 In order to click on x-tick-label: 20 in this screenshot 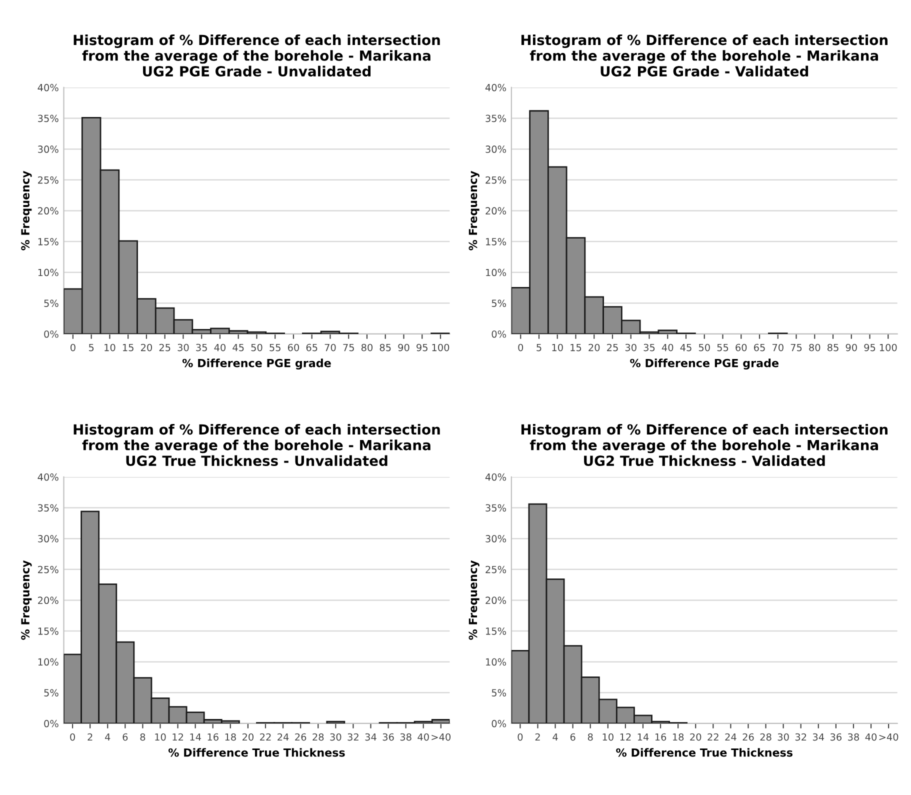, I will do `click(696, 737)`.